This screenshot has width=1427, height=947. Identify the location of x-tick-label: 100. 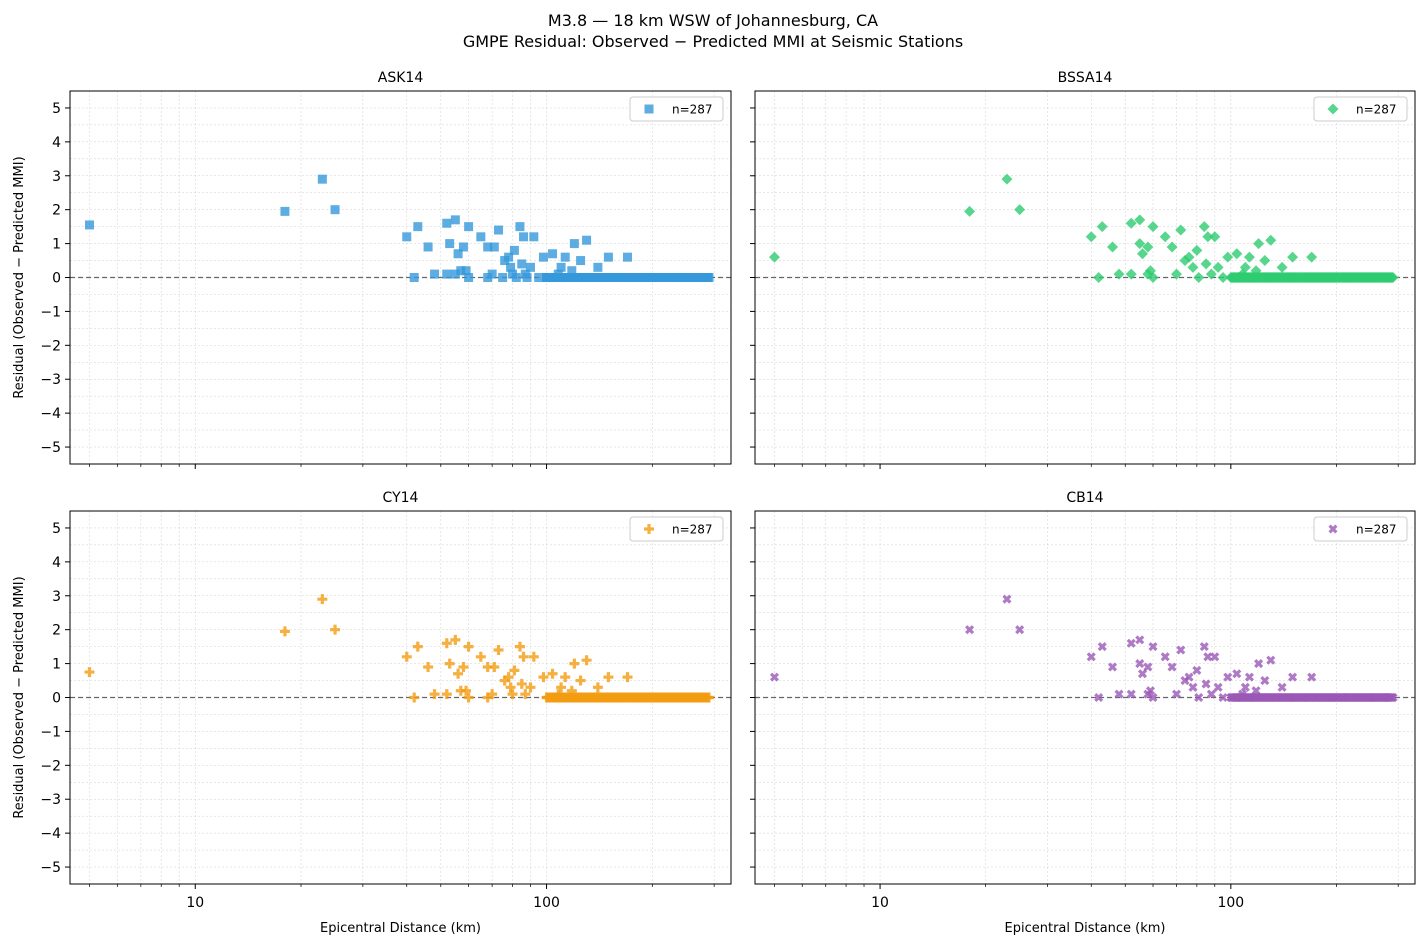
(1230, 903).